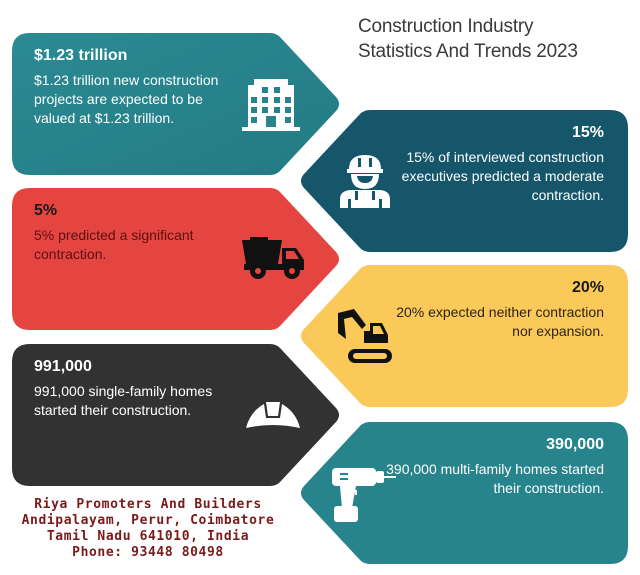 The image size is (640, 575). Describe the element at coordinates (148, 552) in the screenshot. I see `phone-number: Phone: 93448 80498` at that location.